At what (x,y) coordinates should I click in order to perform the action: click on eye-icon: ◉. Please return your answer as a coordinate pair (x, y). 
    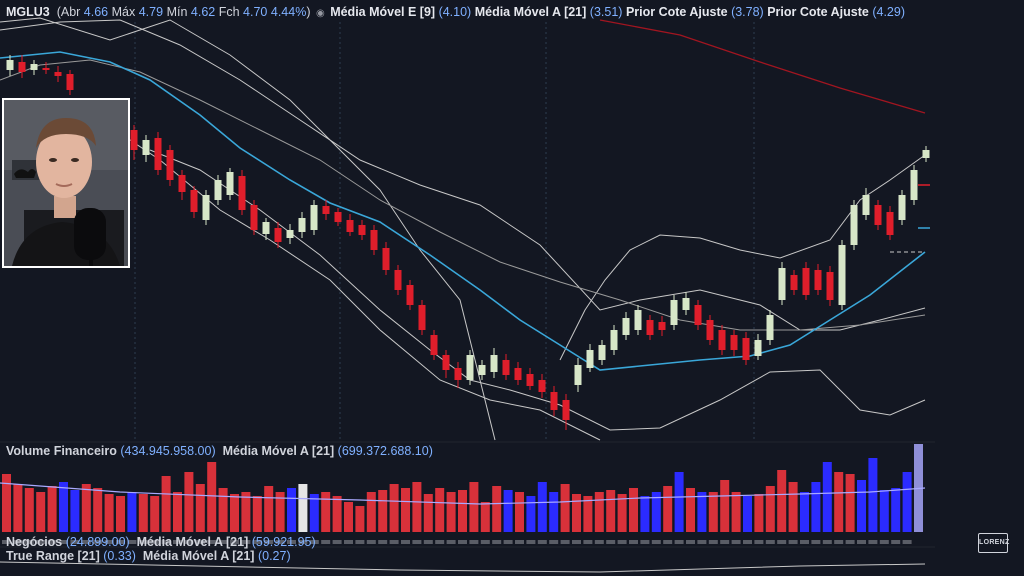
    Looking at the image, I should click on (320, 13).